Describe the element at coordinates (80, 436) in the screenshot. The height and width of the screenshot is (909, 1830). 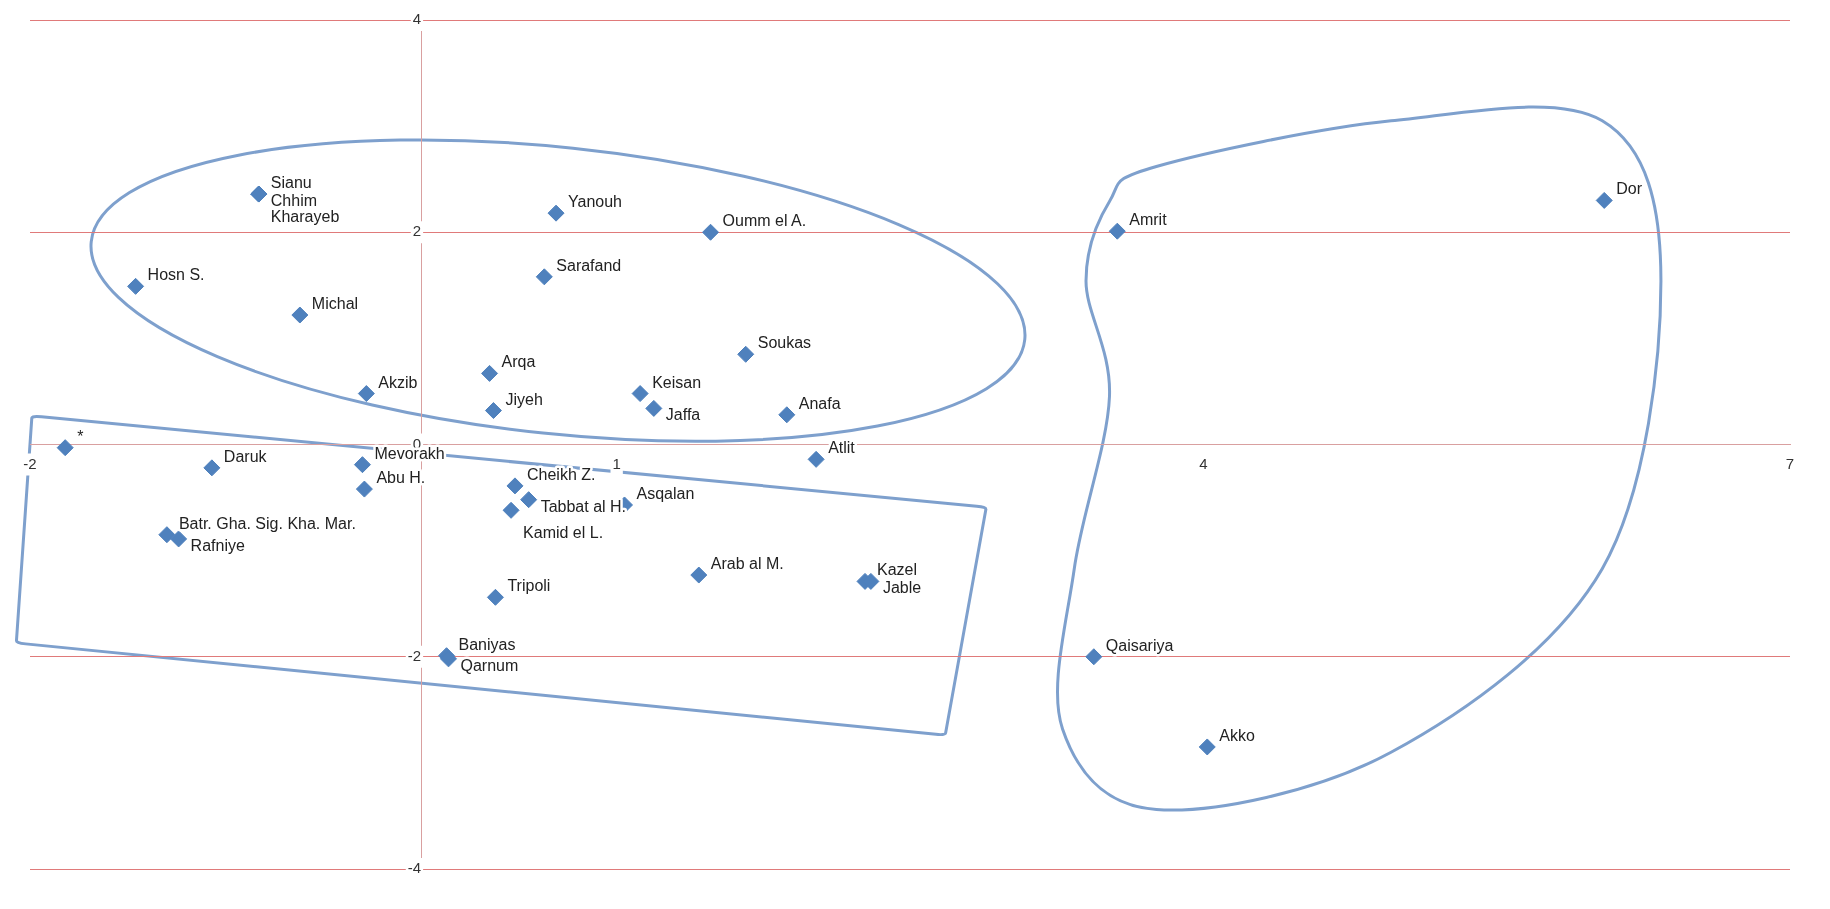
I see `annotation: *` at that location.